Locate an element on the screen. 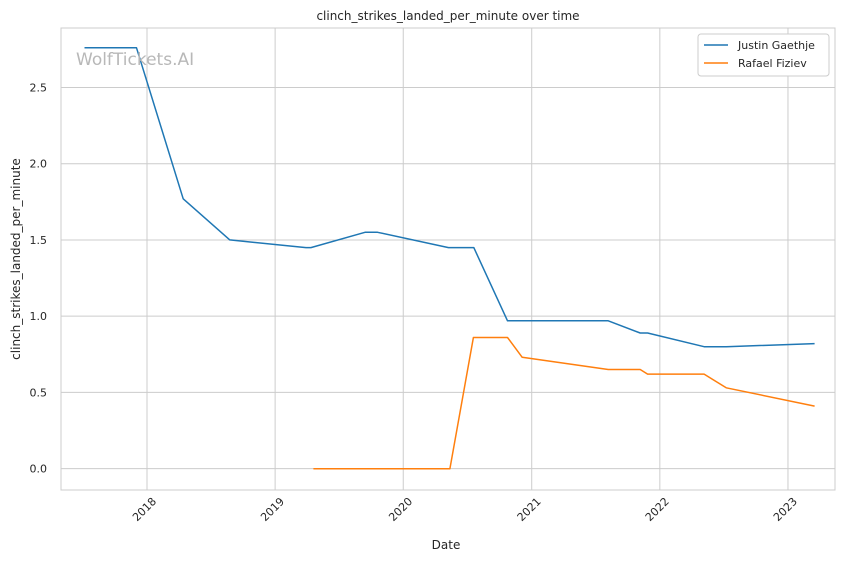 This screenshot has height=561, width=844. legend: Justin Gaethje Rafael Fiziev is located at coordinates (763, 55).